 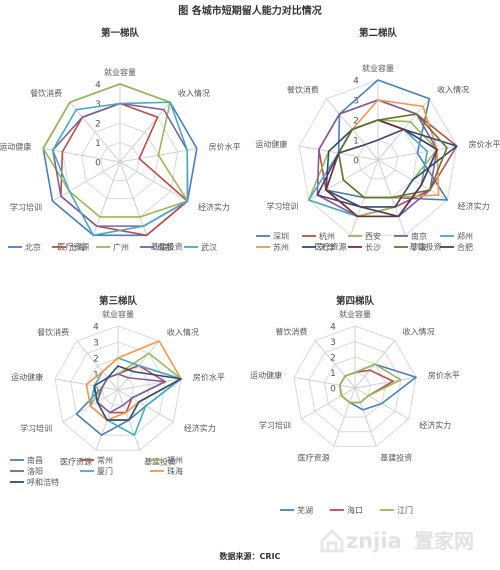 What do you see at coordinates (105, 471) in the screenshot?
I see `legend-label: 厦门` at bounding box center [105, 471].